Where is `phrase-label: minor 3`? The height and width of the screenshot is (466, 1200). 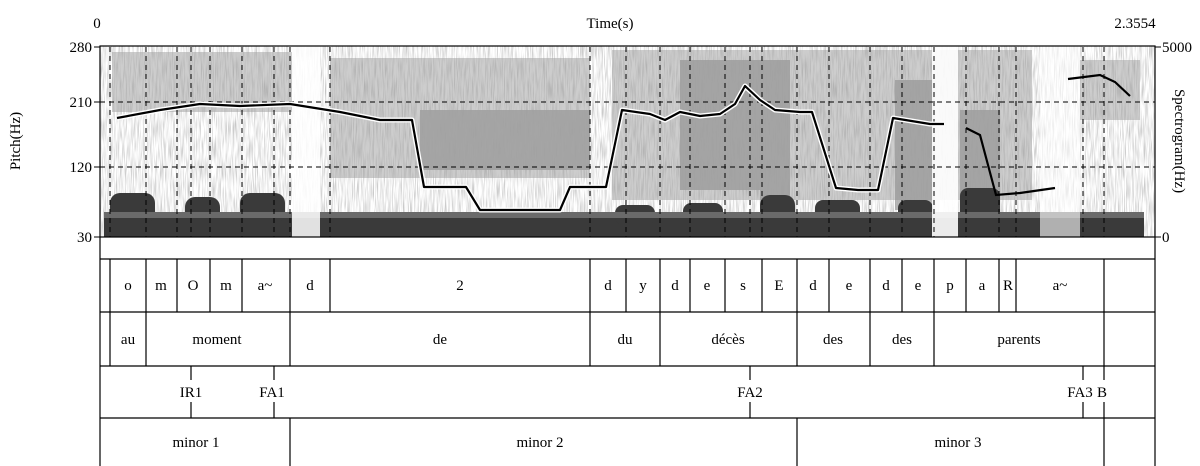 phrase-label: minor 3 is located at coordinates (957, 443).